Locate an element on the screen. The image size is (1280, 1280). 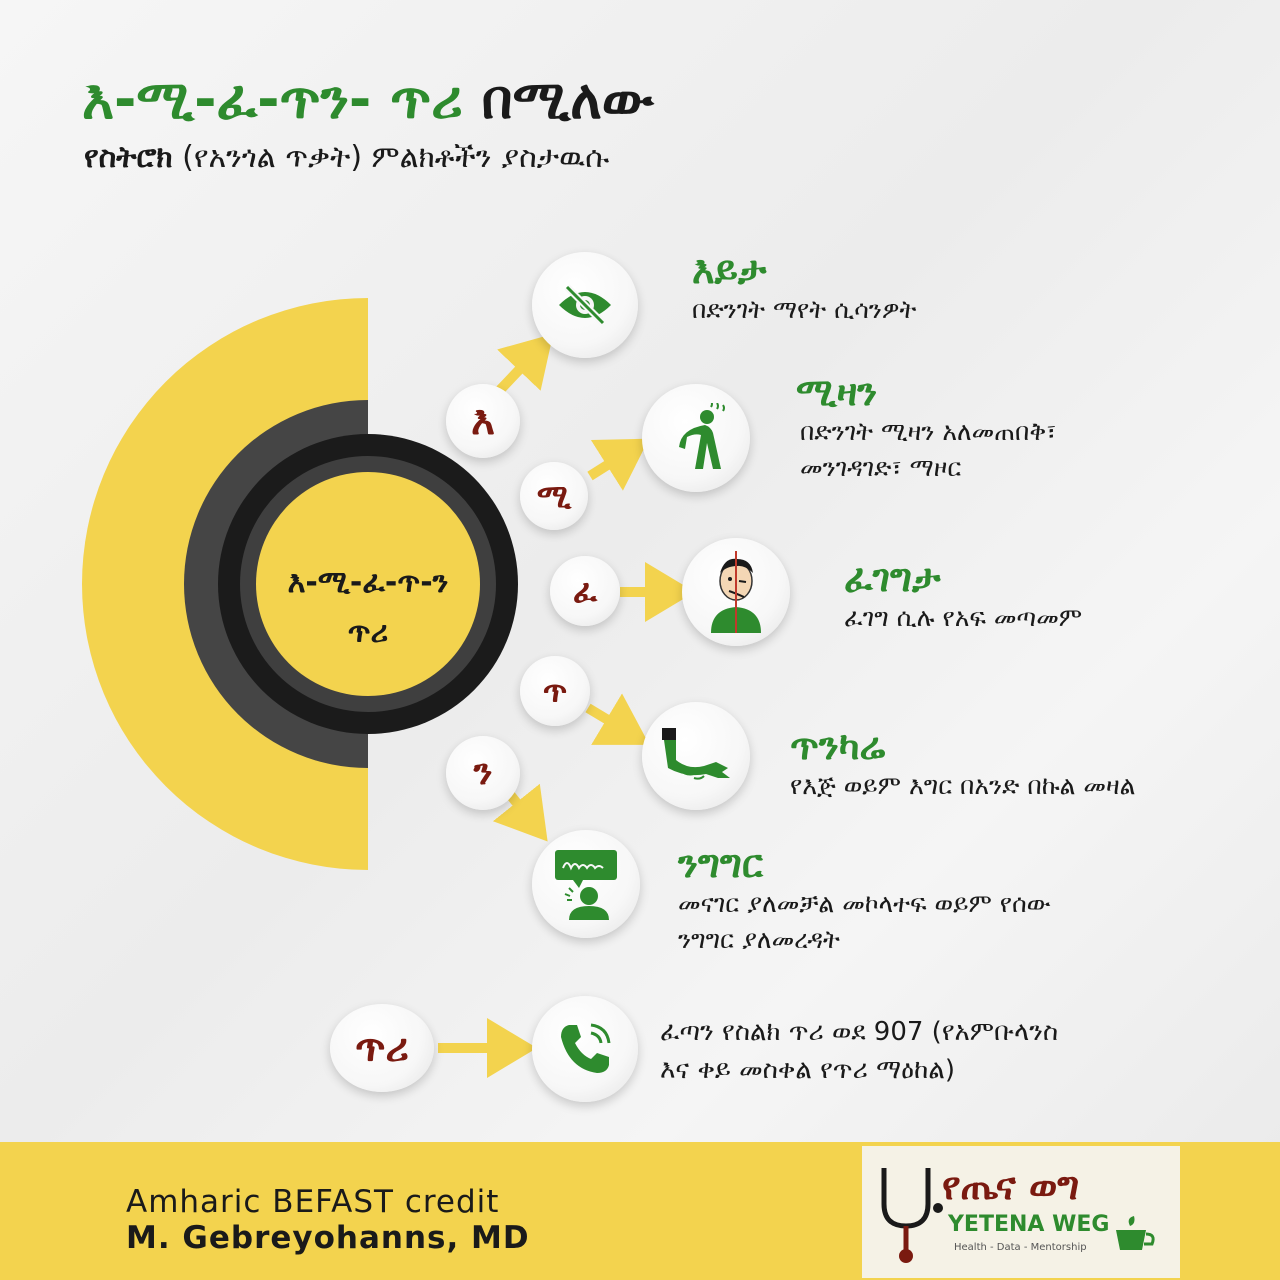
title-suffix: በሚለው is located at coordinates (567, 99).